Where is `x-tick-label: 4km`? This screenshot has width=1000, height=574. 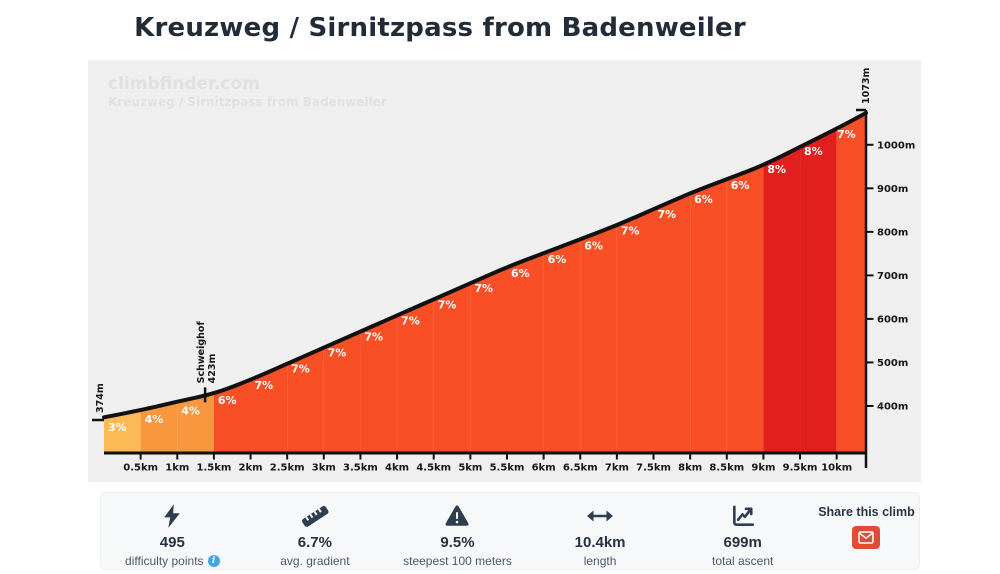 x-tick-label: 4km is located at coordinates (397, 468).